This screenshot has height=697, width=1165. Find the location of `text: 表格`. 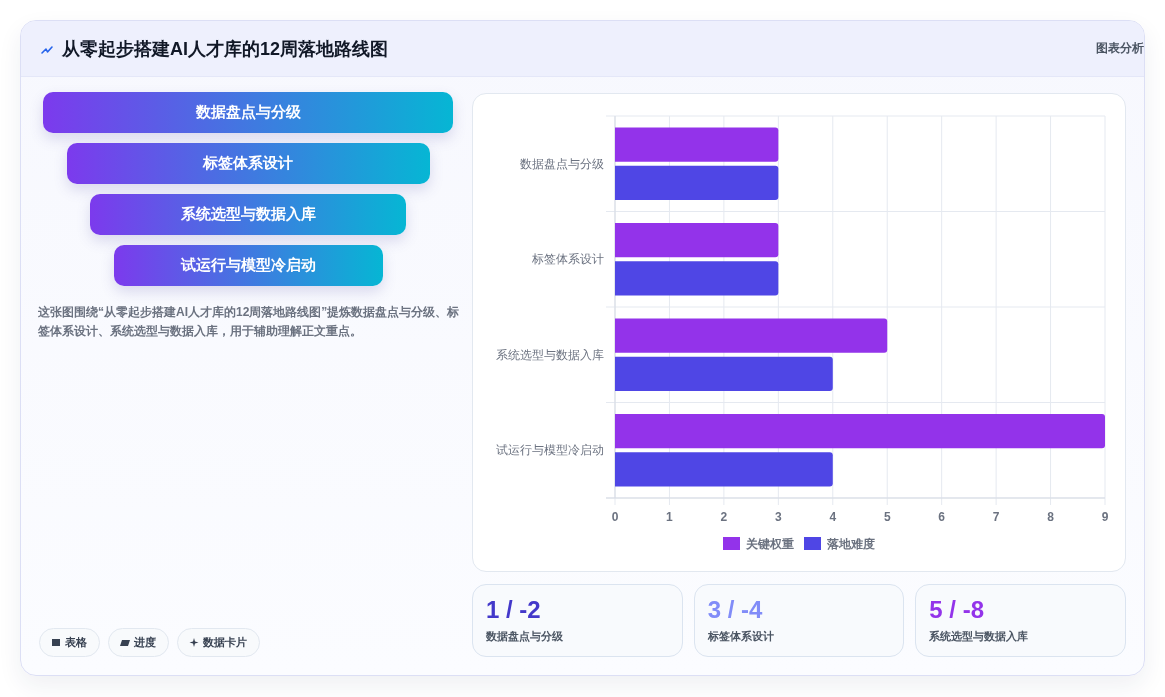

text: 表格 is located at coordinates (76, 642).